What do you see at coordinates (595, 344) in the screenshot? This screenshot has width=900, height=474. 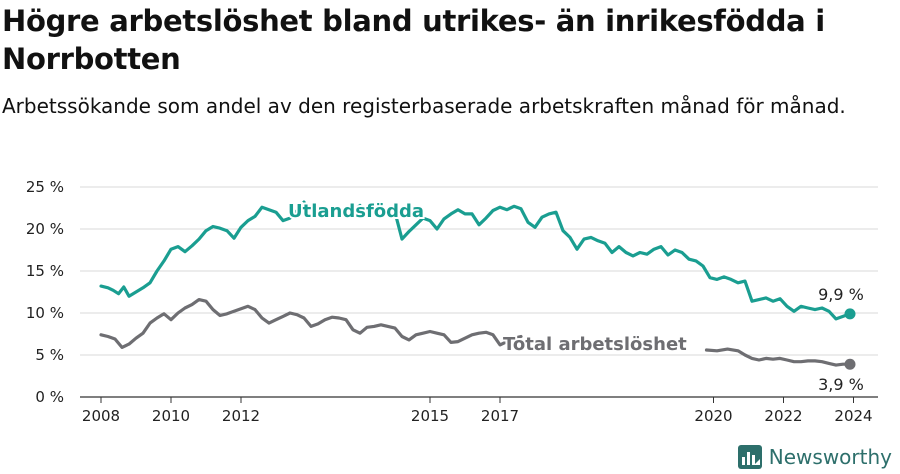 I see `series-label-total: Total arbetslöshet` at bounding box center [595, 344].